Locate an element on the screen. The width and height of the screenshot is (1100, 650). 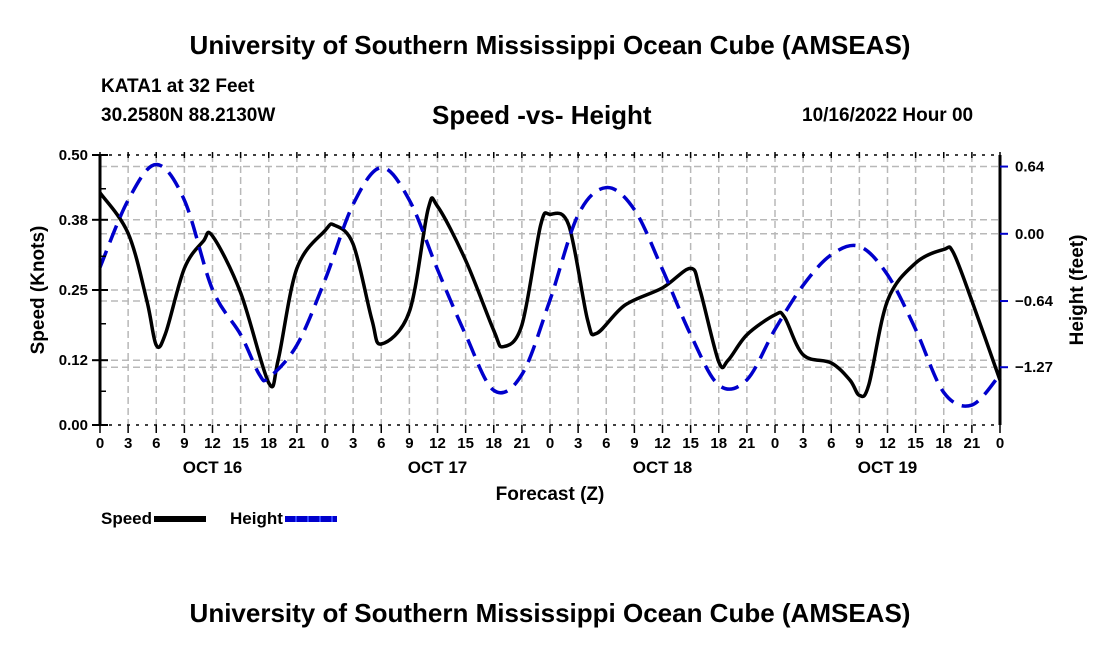
forecast-datetime: 10/16/2022 Hour 00 is located at coordinates (888, 115).